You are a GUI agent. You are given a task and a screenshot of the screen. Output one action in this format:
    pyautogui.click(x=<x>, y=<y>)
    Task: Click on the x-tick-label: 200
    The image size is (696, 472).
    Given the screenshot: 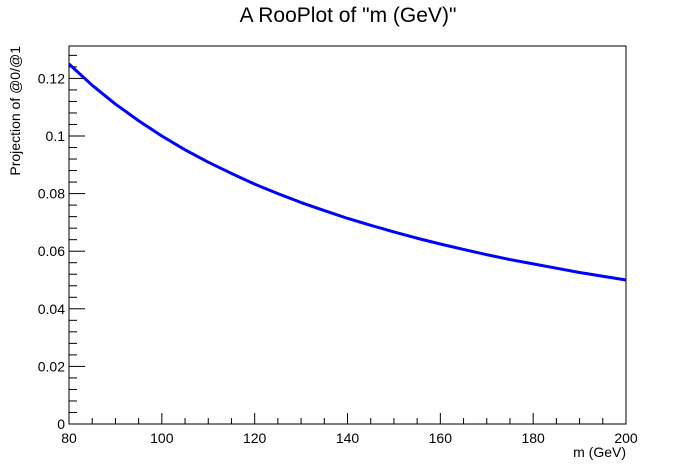 What is the action you would take?
    pyautogui.click(x=626, y=438)
    